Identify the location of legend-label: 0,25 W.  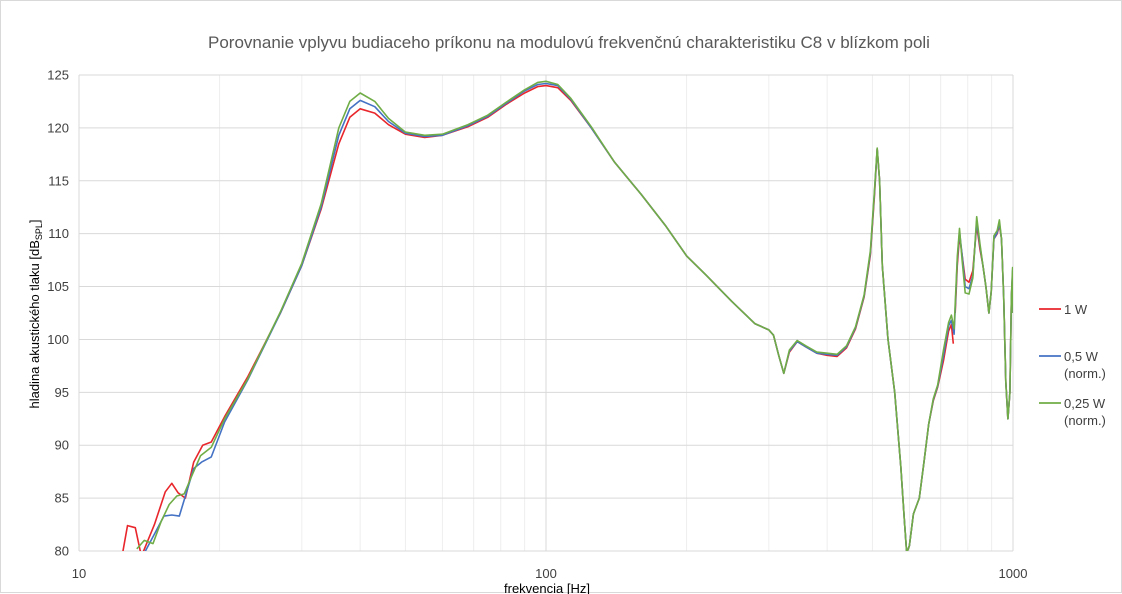
(1085, 403).